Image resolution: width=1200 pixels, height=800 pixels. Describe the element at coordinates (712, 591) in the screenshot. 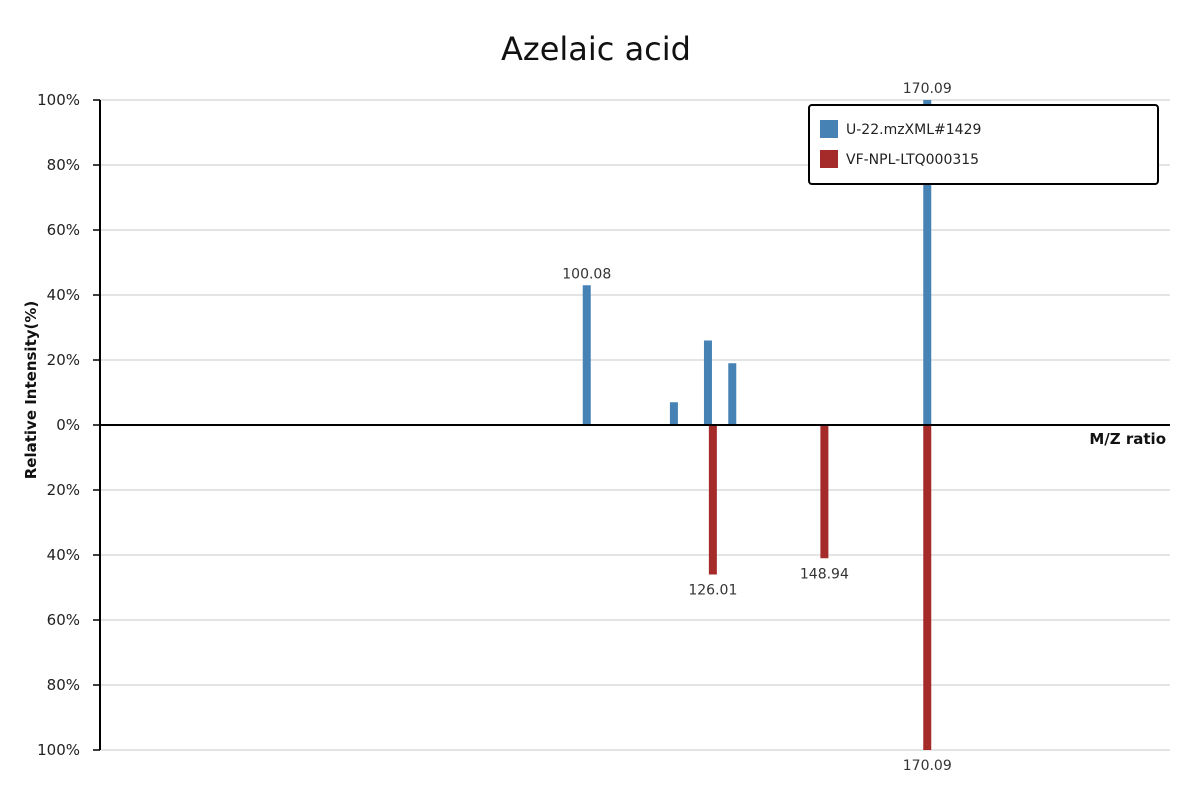

I see `peak-label: 126.01` at that location.